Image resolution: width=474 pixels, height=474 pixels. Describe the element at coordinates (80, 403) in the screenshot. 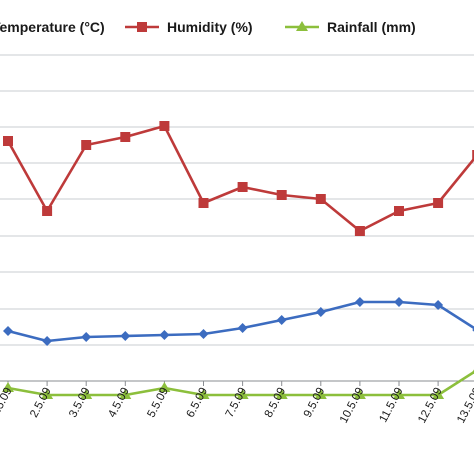

I see `x-tick-label-2: 3.5.09` at that location.